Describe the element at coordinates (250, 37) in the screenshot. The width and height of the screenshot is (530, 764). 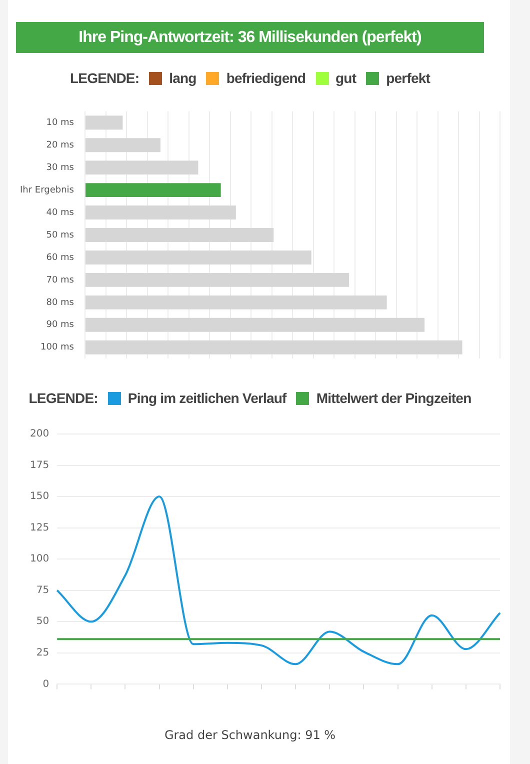
I see `chart-title: Ihre Ping-Antwortzeit: 36 Millisekunden (perfekt)` at that location.